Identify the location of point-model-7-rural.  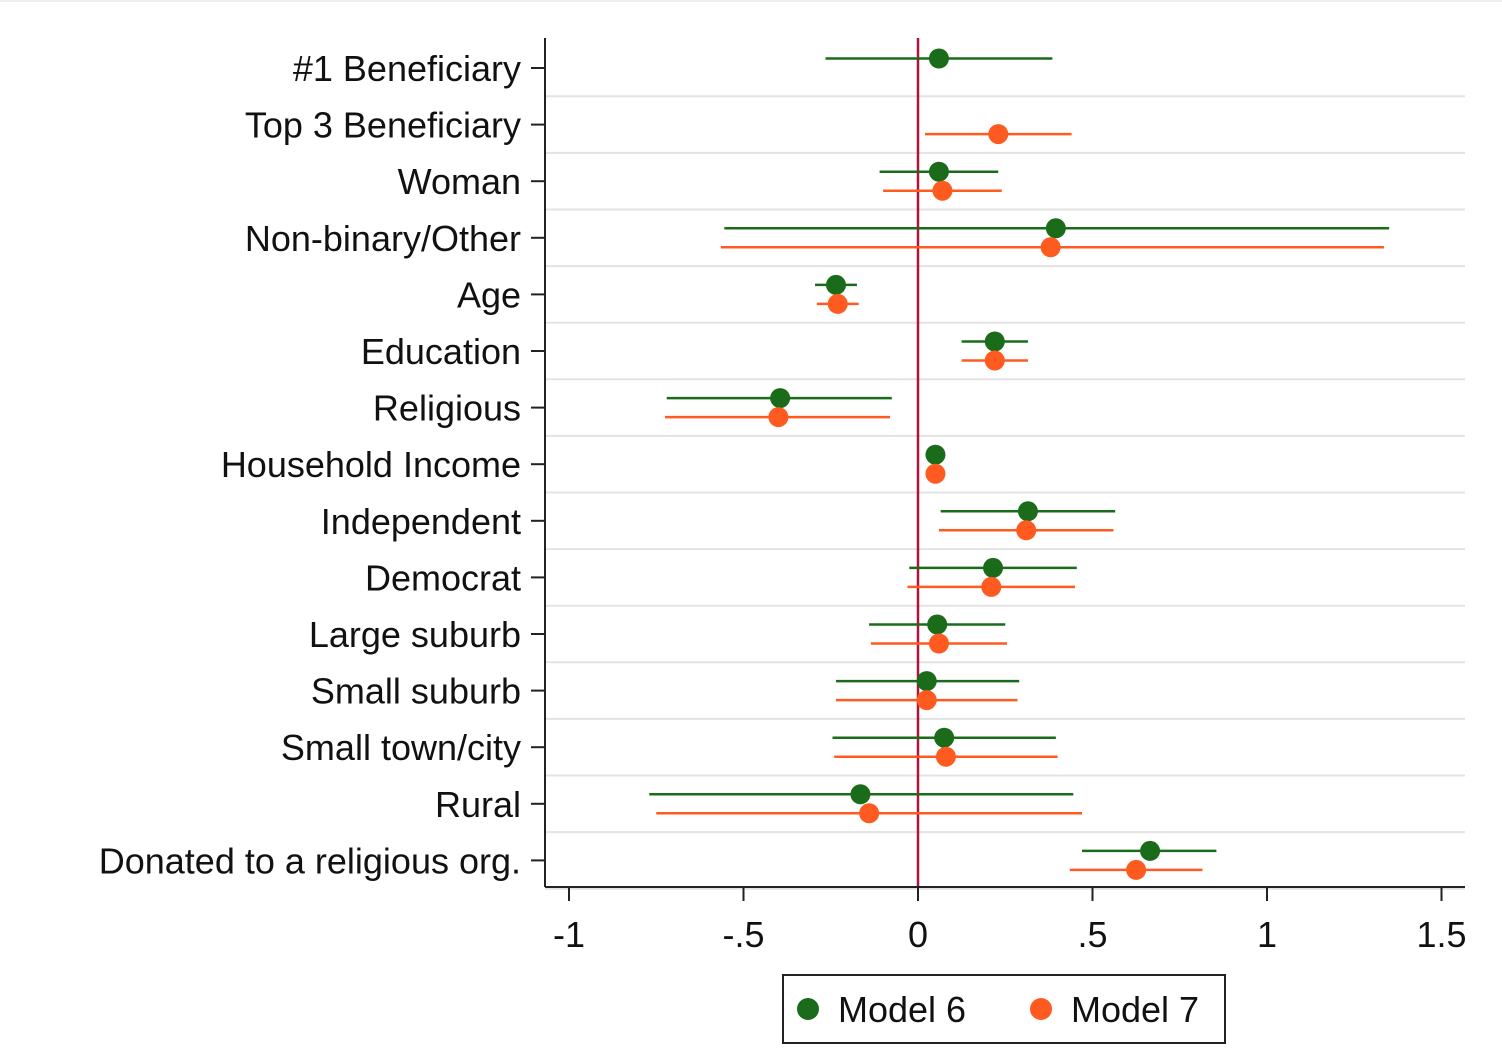
(869, 813).